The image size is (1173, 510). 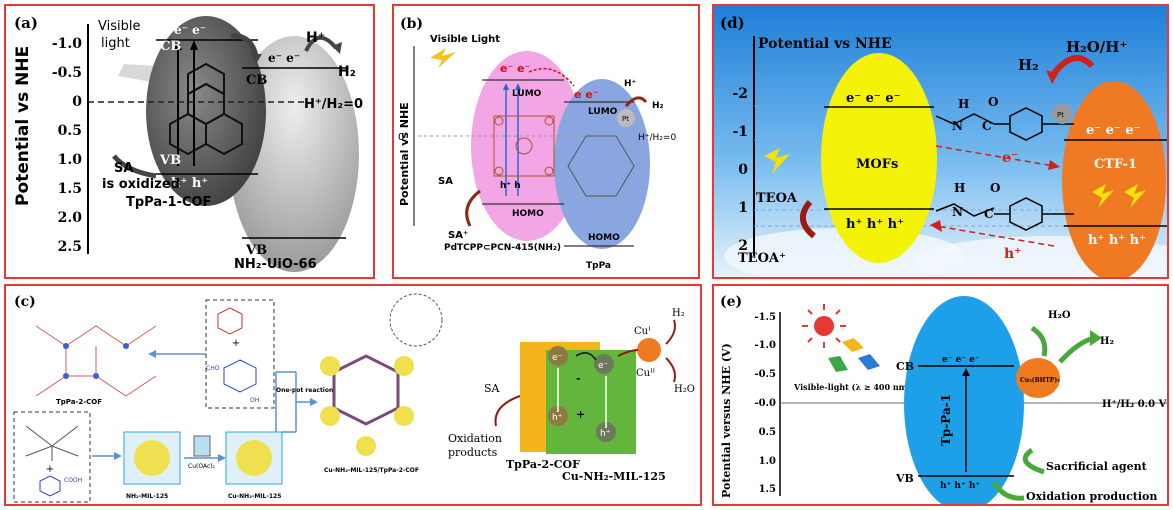 I want to click on panel-a-axis-title: Potential vs NHE, so click(x=23, y=126).